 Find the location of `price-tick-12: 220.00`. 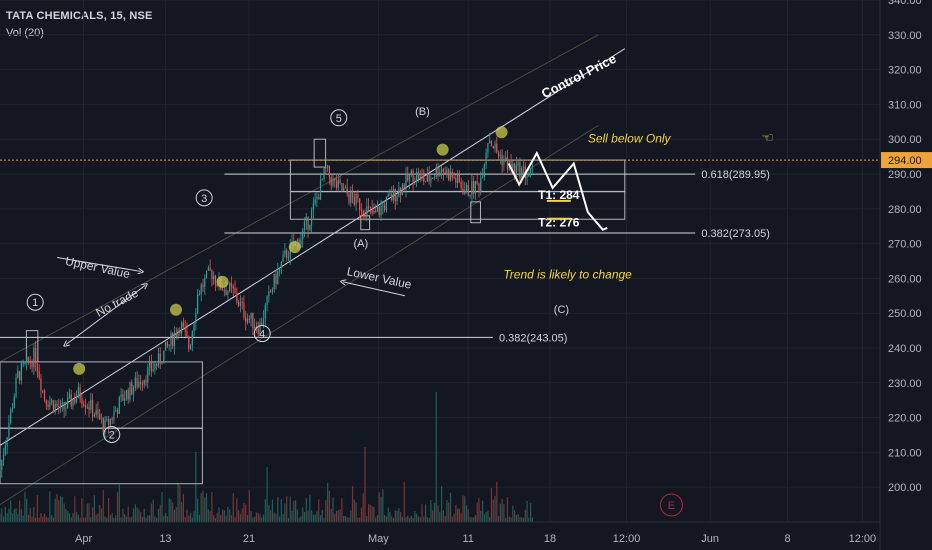

price-tick-12: 220.00 is located at coordinates (905, 419).